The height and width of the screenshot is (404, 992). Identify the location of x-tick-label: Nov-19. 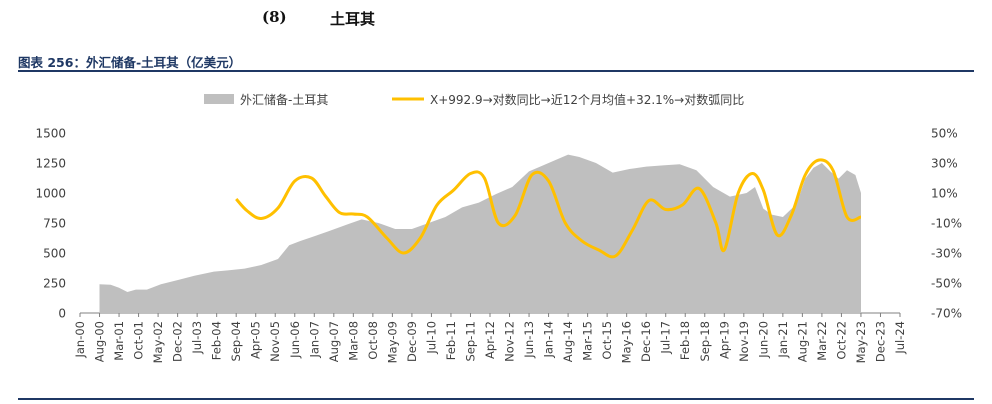
(744, 341).